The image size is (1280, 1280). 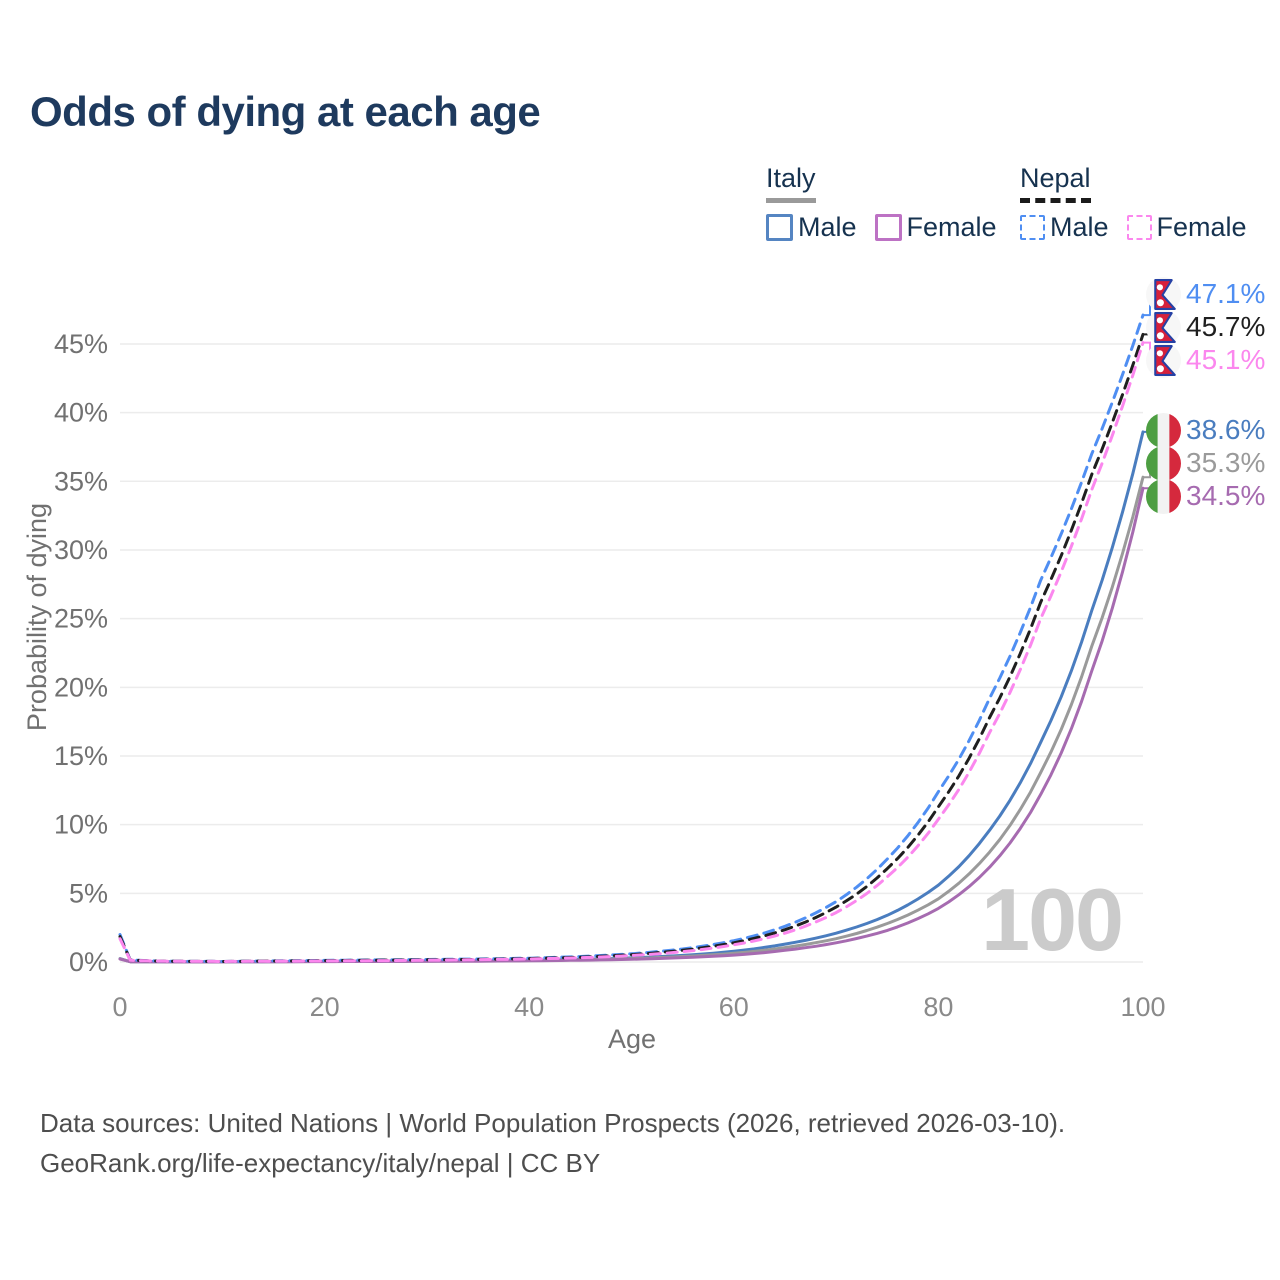 What do you see at coordinates (119, 1007) in the screenshot?
I see `x-tick-label: 0` at bounding box center [119, 1007].